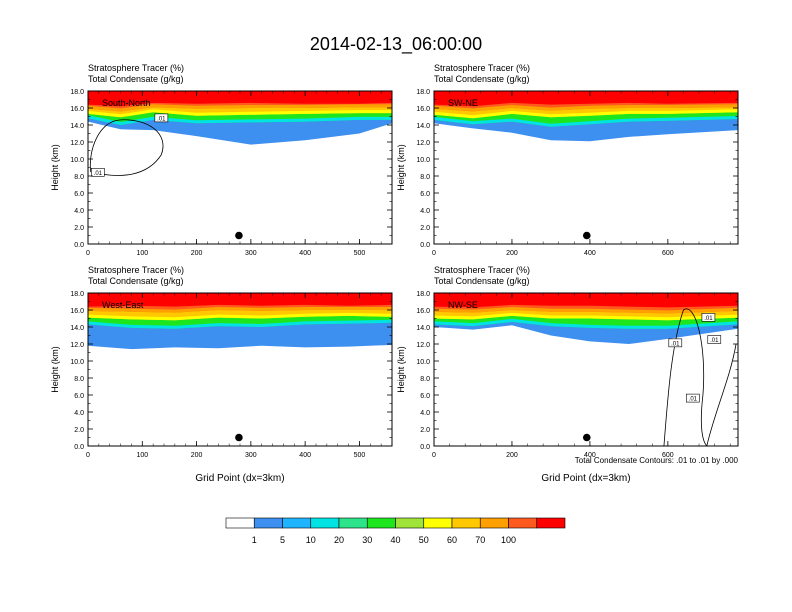 The width and height of the screenshot is (792, 612). What do you see at coordinates (251, 455) in the screenshot?
I see `x-tick-label: 300` at bounding box center [251, 455].